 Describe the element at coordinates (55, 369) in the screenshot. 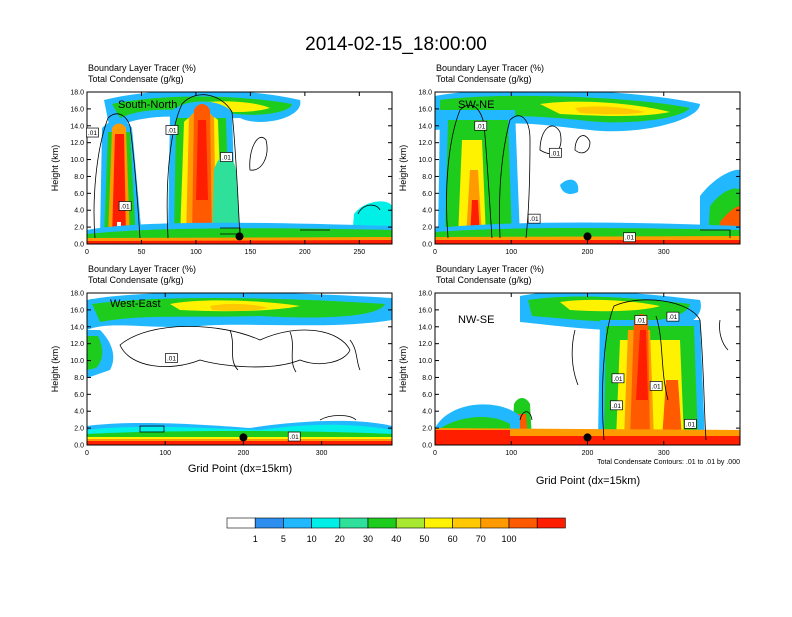

I see `y-axis-title: Height (km)` at that location.